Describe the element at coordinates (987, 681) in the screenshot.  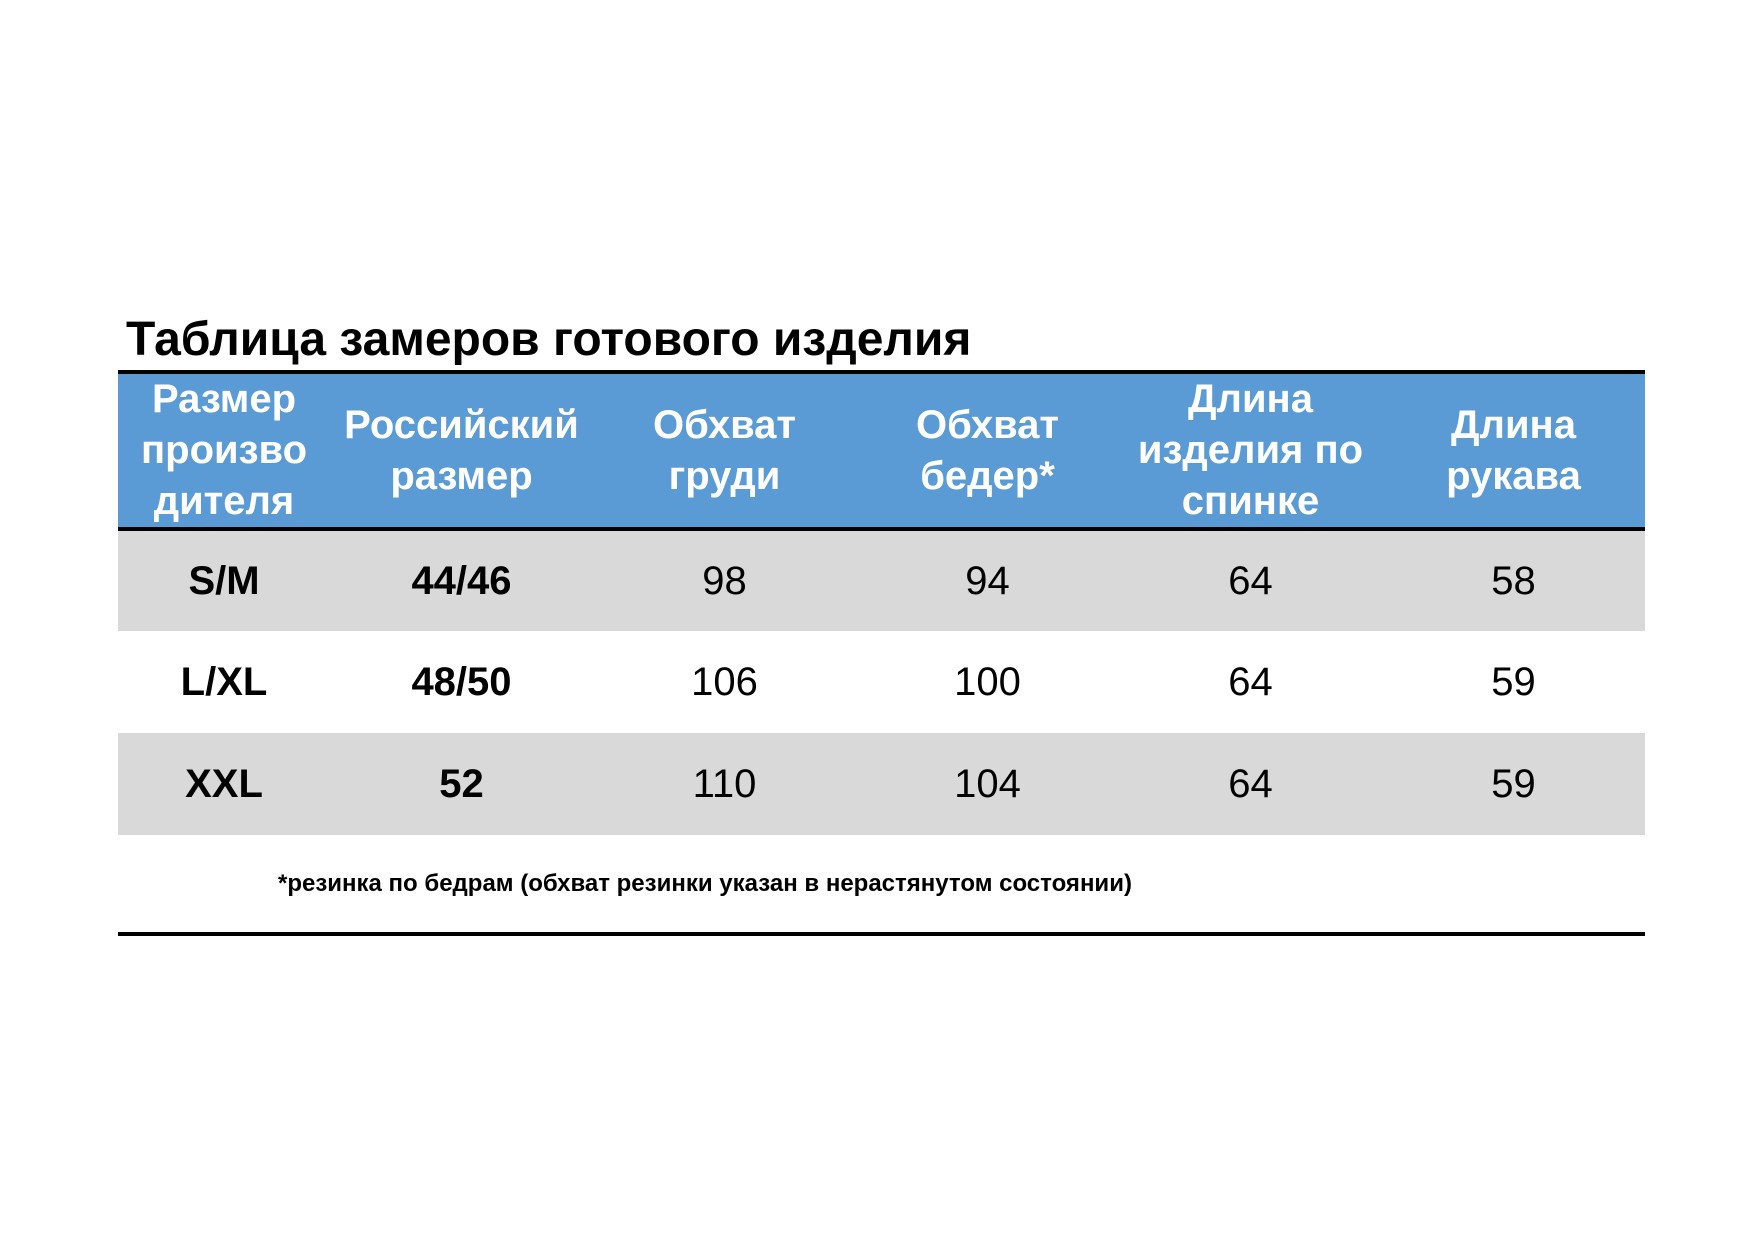
I see `cell-hip-girth: 100` at that location.